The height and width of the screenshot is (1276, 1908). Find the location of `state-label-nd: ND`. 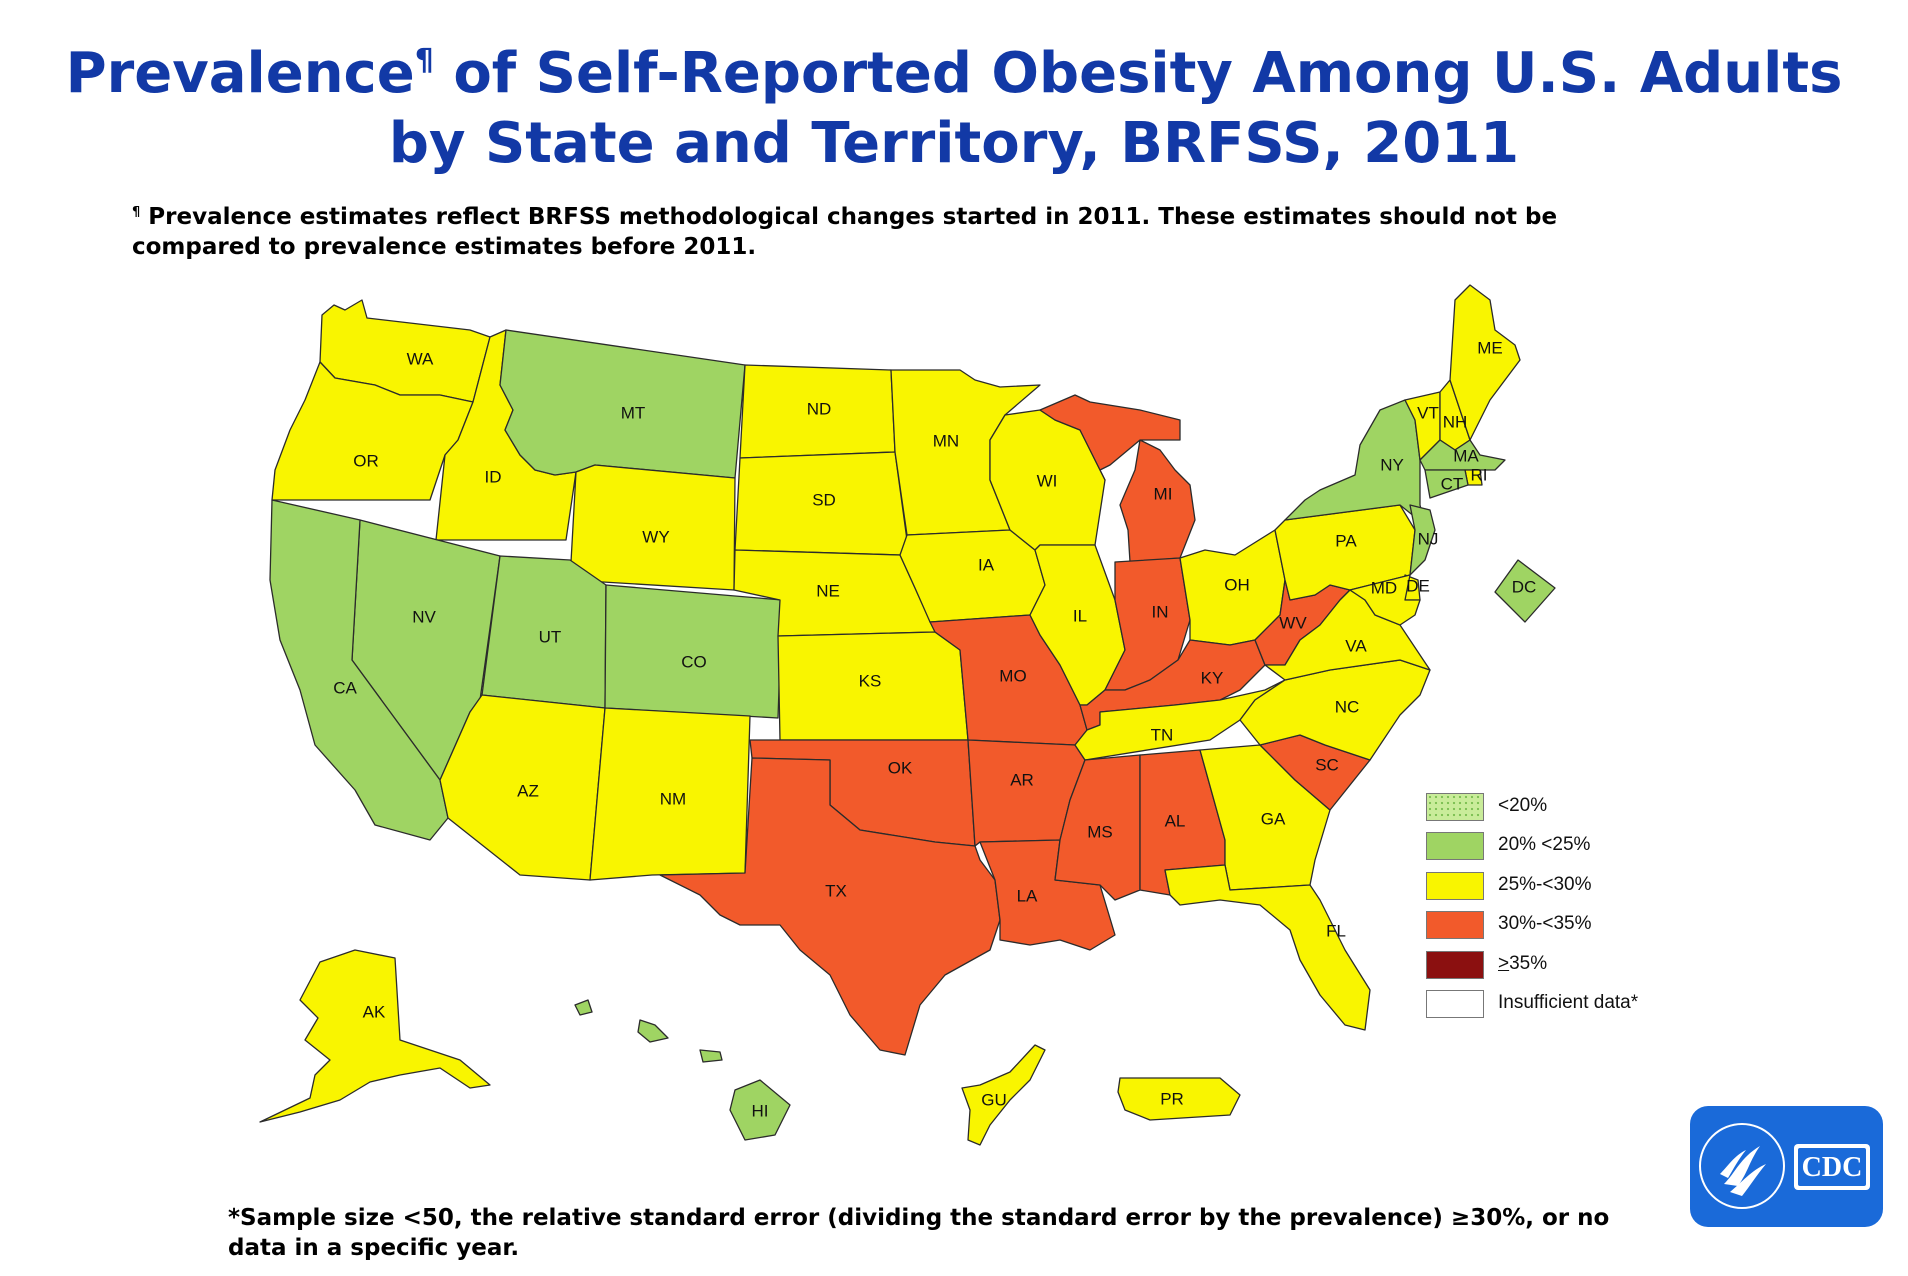

state-label-nd: ND is located at coordinates (819, 408).